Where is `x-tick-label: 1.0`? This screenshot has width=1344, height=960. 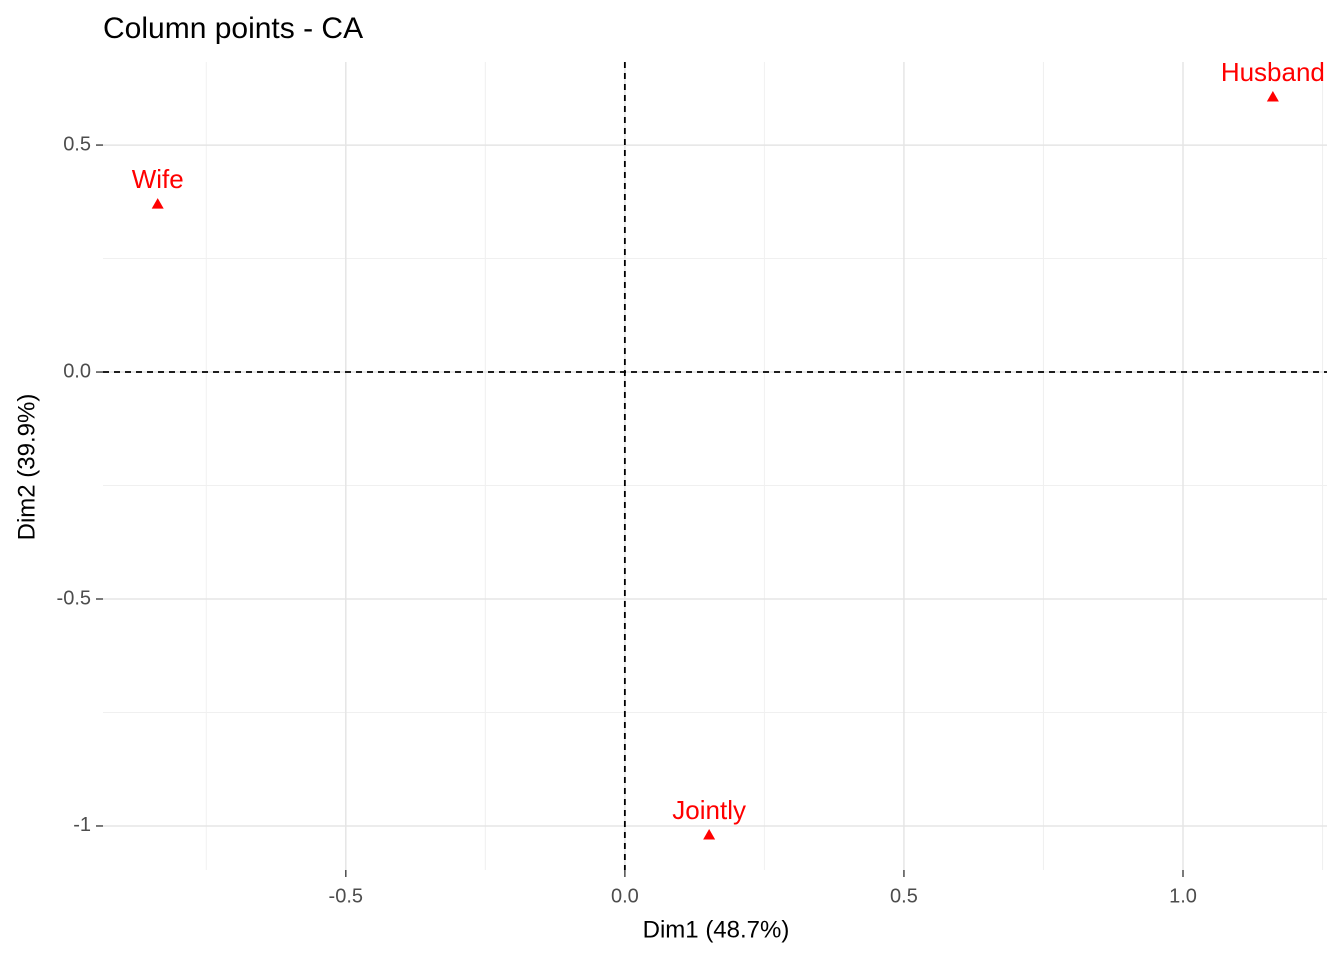 x-tick-label: 1.0 is located at coordinates (1183, 896).